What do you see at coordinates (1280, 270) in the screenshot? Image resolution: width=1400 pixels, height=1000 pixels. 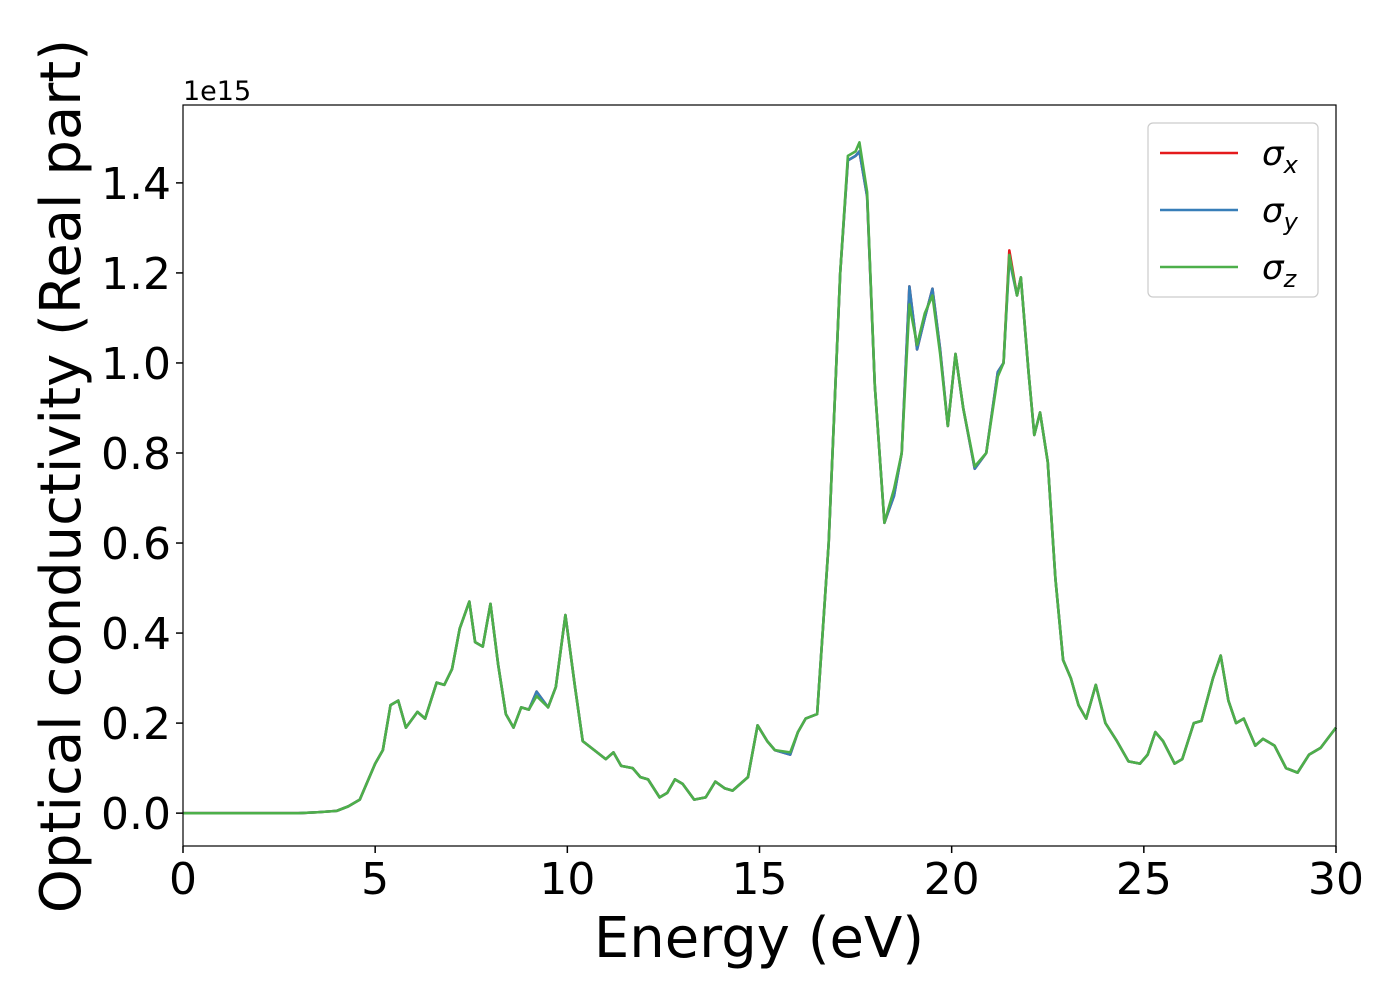 I see `legend-label: σz` at bounding box center [1280, 270].